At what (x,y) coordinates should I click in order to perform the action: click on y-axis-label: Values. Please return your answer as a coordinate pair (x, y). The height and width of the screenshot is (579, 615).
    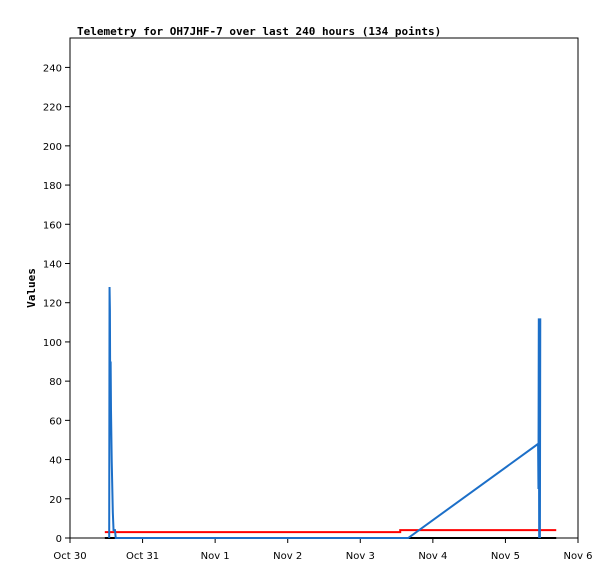
    Looking at the image, I should click on (31, 288).